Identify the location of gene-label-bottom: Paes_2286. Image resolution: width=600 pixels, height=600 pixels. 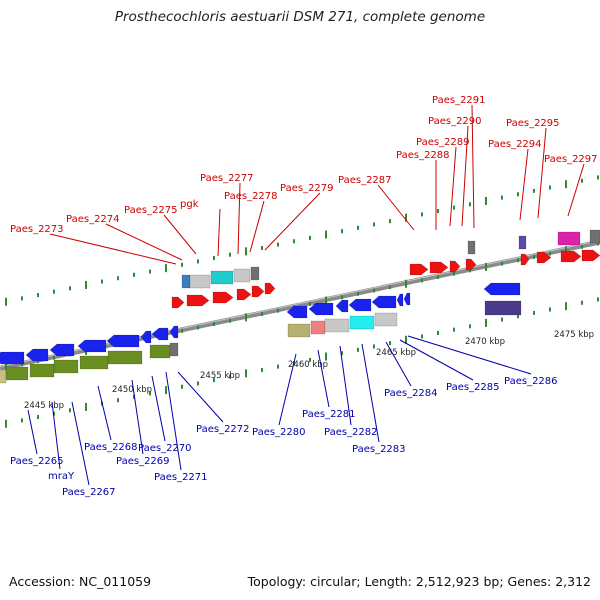
(531, 381).